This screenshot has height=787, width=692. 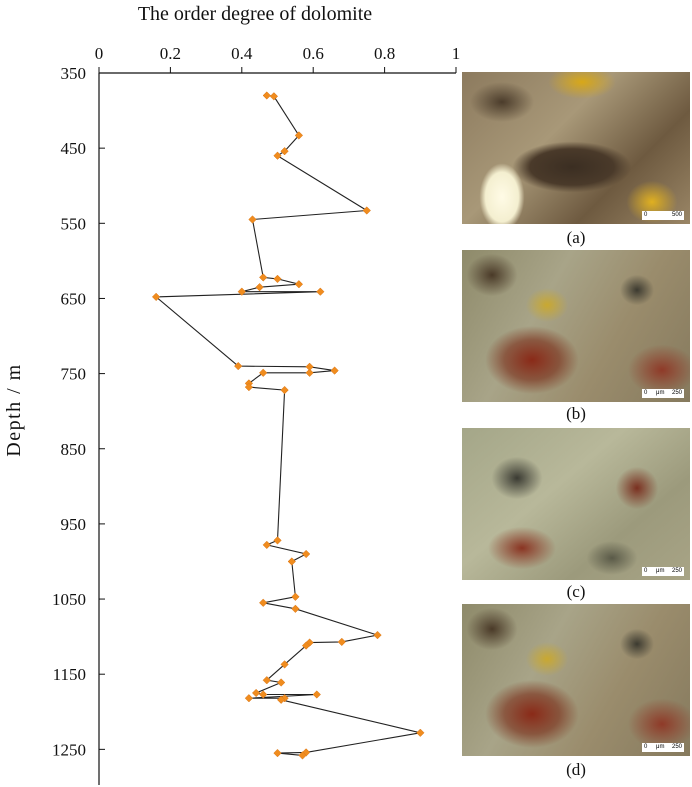 I want to click on y-tick-label: 750, so click(x=74, y=374).